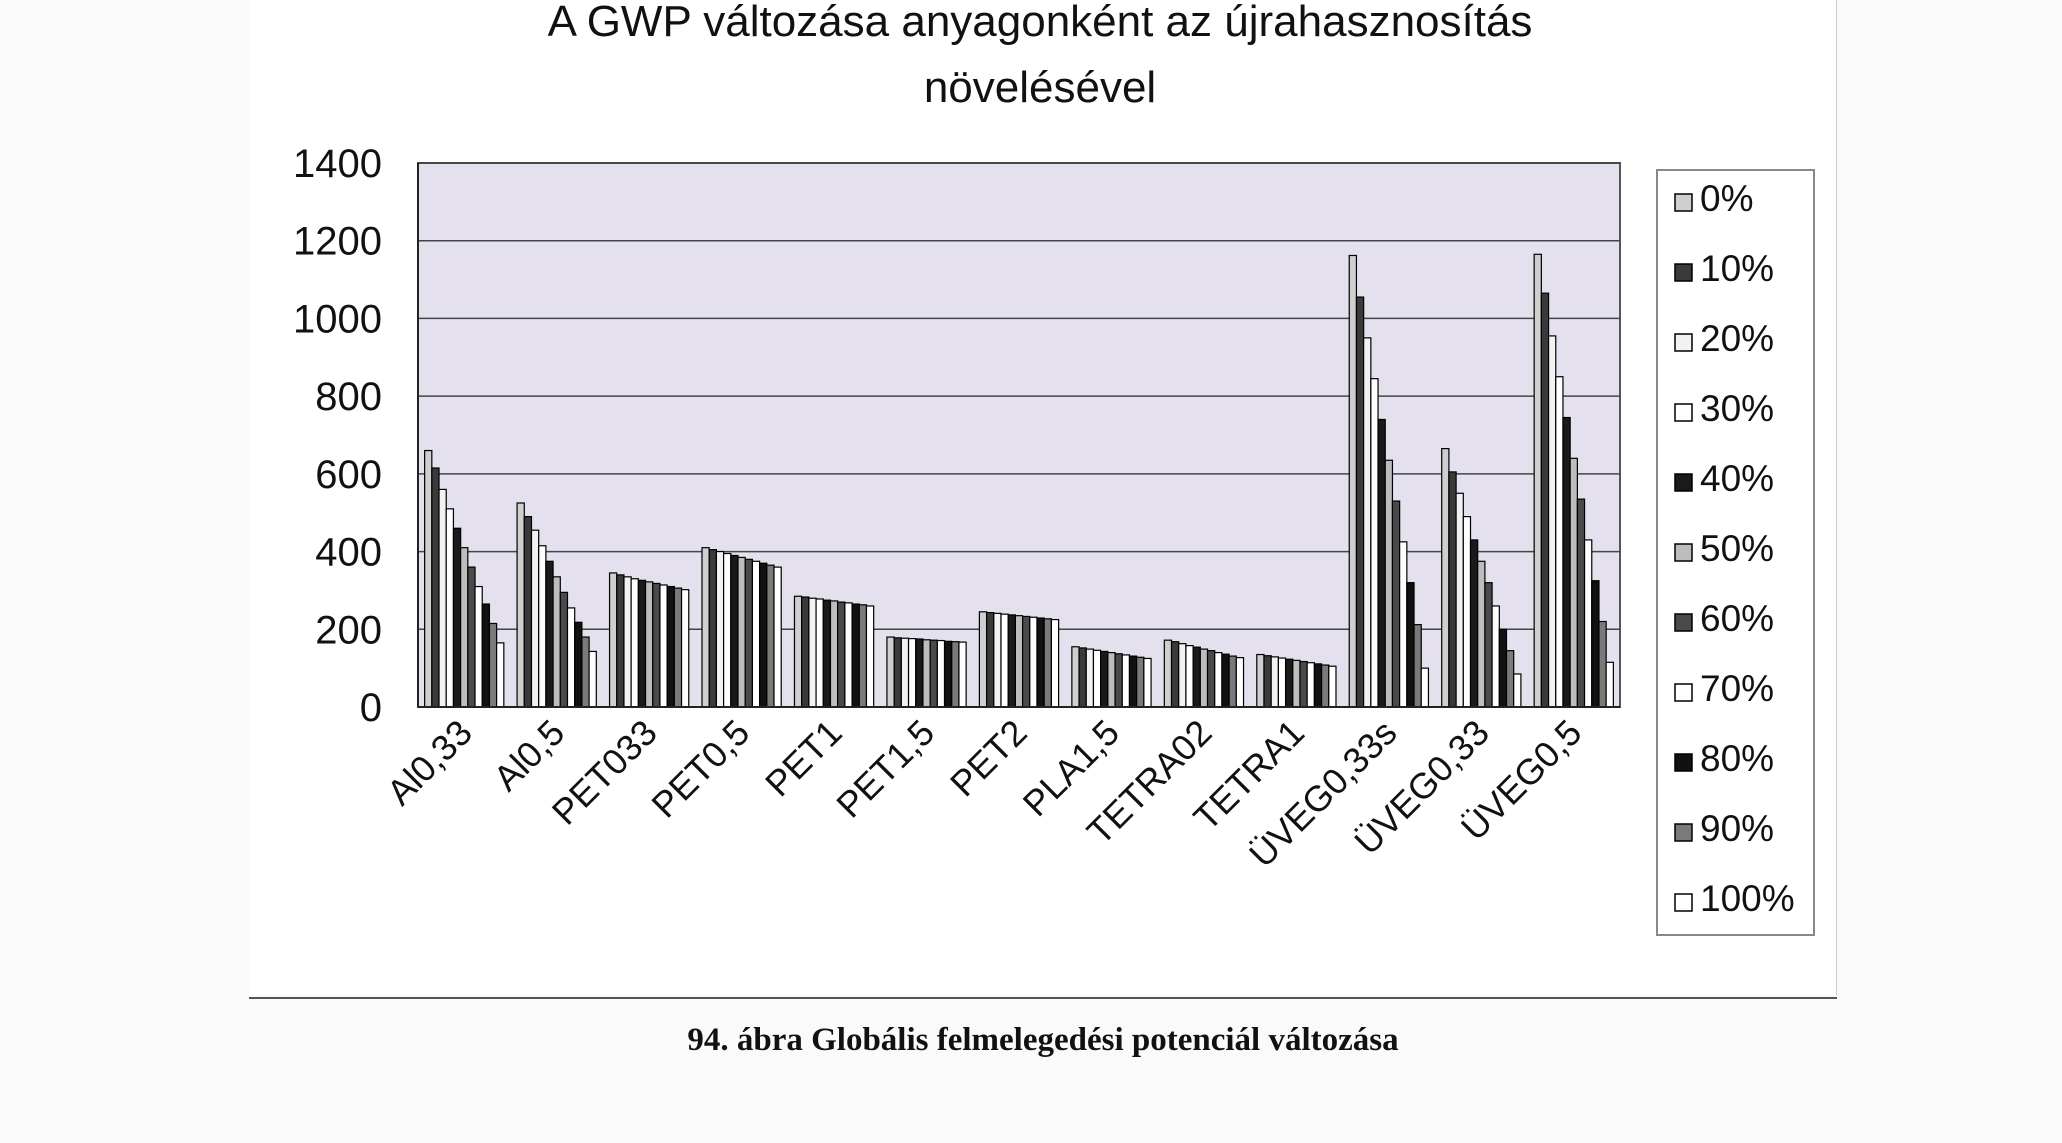 Image resolution: width=2062 pixels, height=1143 pixels. Describe the element at coordinates (1737, 618) in the screenshot. I see `legend-label: 60%` at that location.